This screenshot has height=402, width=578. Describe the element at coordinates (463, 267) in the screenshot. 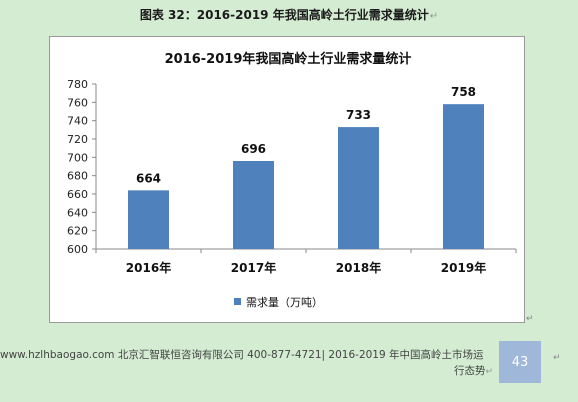

I see `x-tick-label: 2019年` at that location.